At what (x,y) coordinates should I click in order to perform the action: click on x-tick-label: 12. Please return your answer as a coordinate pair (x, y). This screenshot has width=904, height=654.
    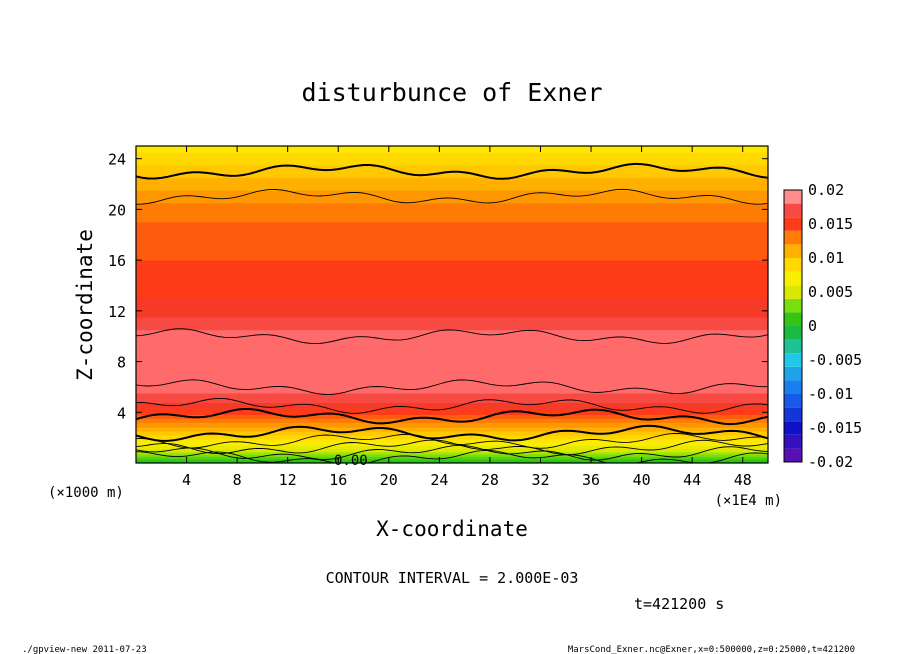
    Looking at the image, I should click on (288, 480).